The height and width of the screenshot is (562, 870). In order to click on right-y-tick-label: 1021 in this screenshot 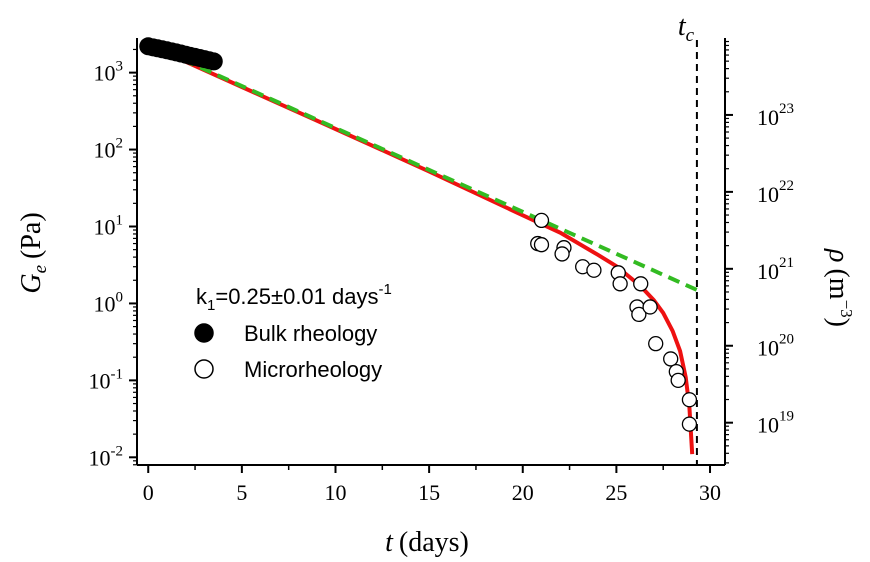, I will do `click(775, 269)`.